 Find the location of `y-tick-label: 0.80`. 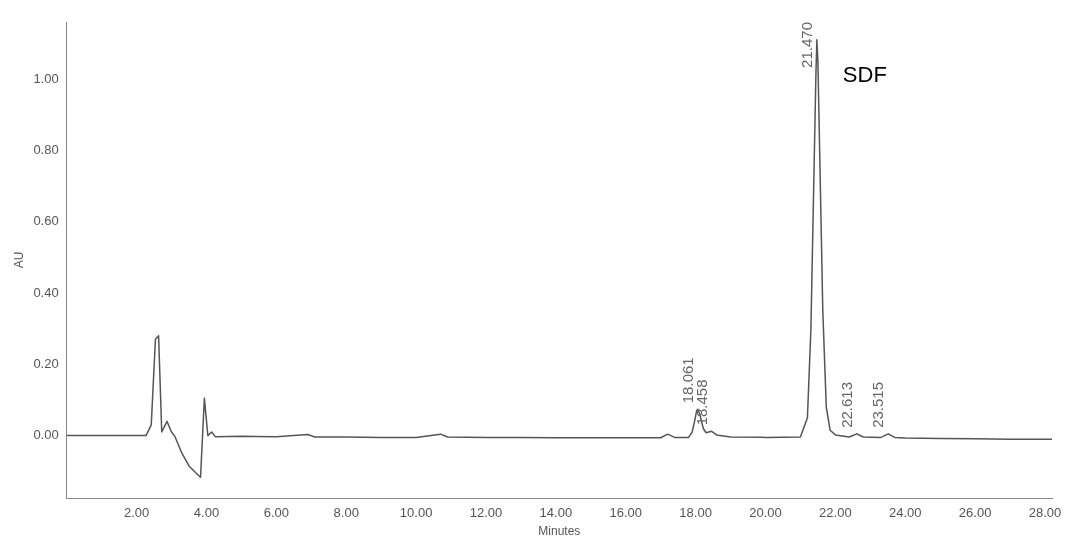

y-tick-label: 0.80 is located at coordinates (46, 149).